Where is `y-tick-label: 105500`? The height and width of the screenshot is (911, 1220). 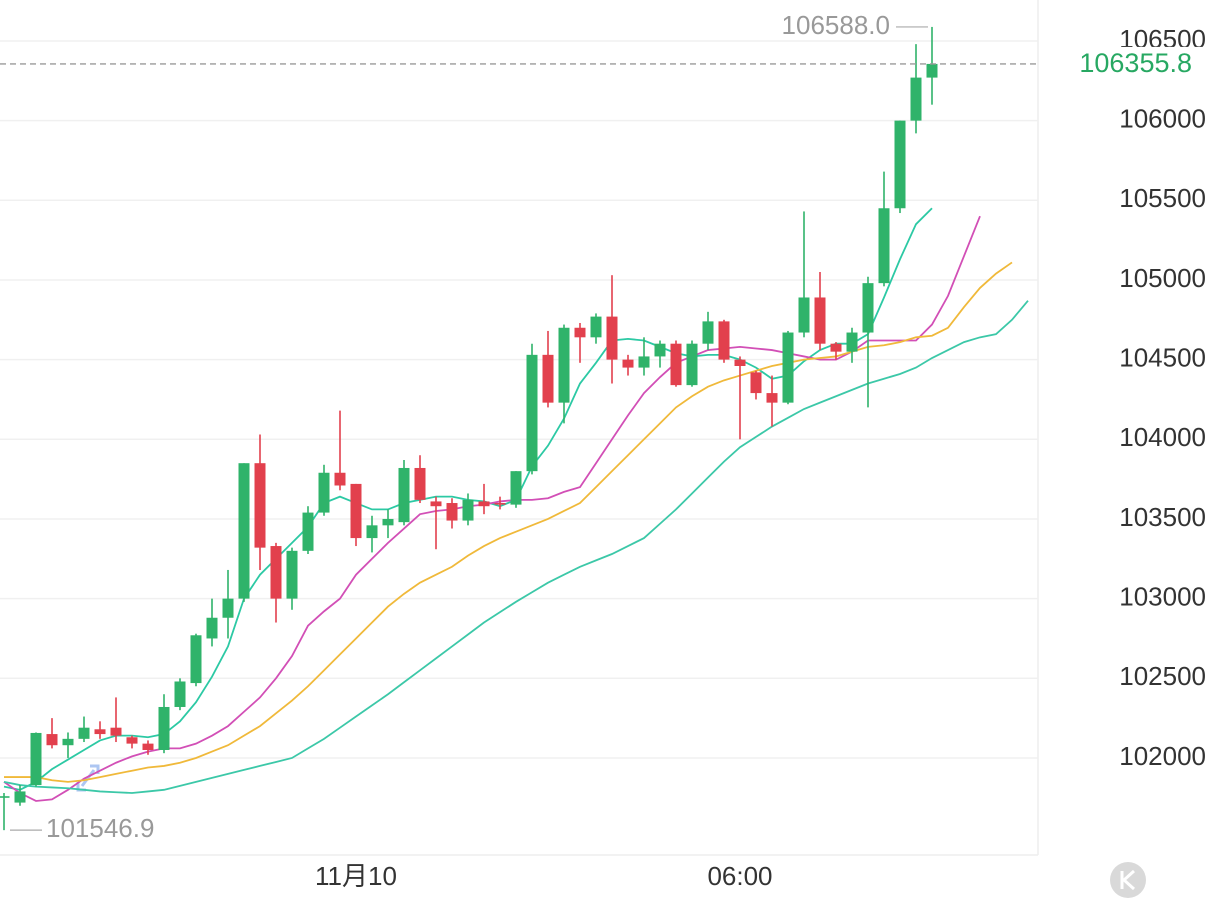
y-tick-label: 105500 is located at coordinates (1162, 198).